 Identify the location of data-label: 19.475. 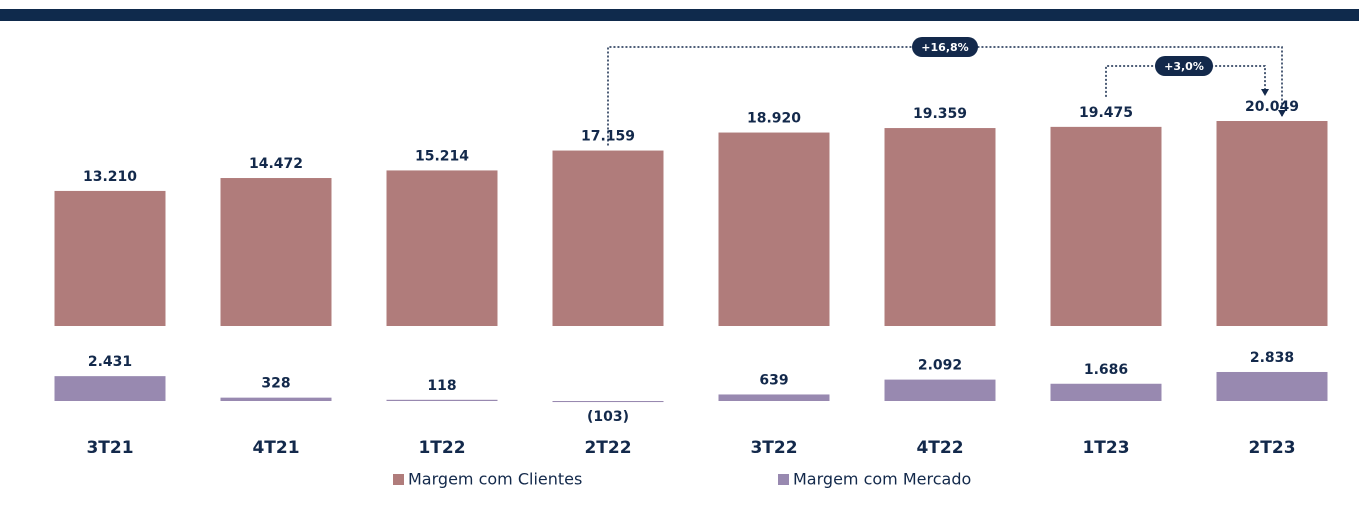
(1106, 113).